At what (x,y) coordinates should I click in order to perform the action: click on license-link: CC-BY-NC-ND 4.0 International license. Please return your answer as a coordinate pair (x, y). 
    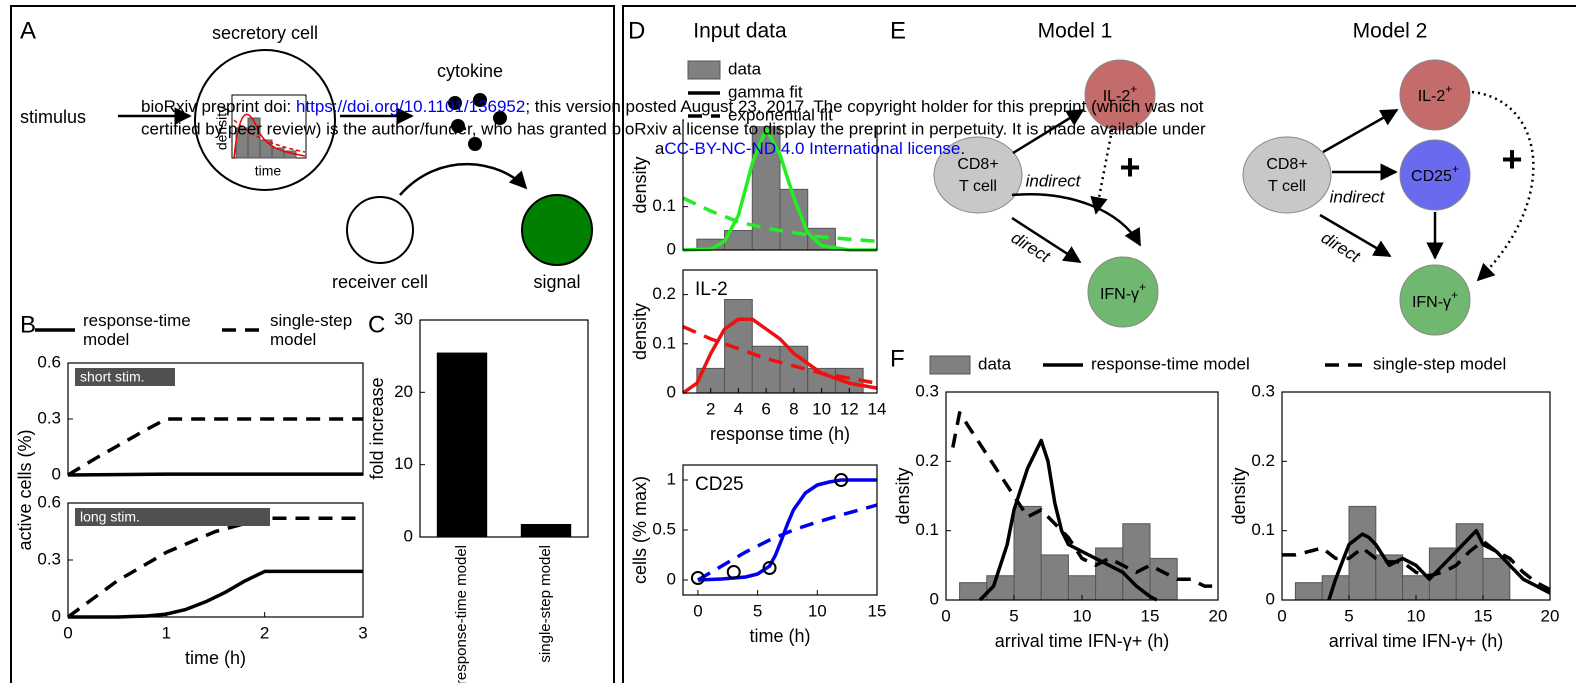
    Looking at the image, I should click on (812, 148).